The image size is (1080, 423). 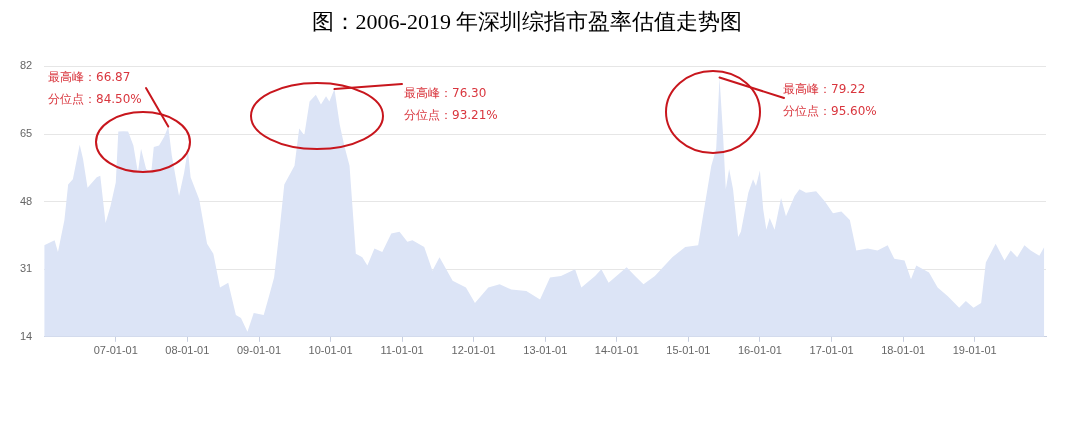 What do you see at coordinates (26, 268) in the screenshot?
I see `y-tick-label: 31` at bounding box center [26, 268].